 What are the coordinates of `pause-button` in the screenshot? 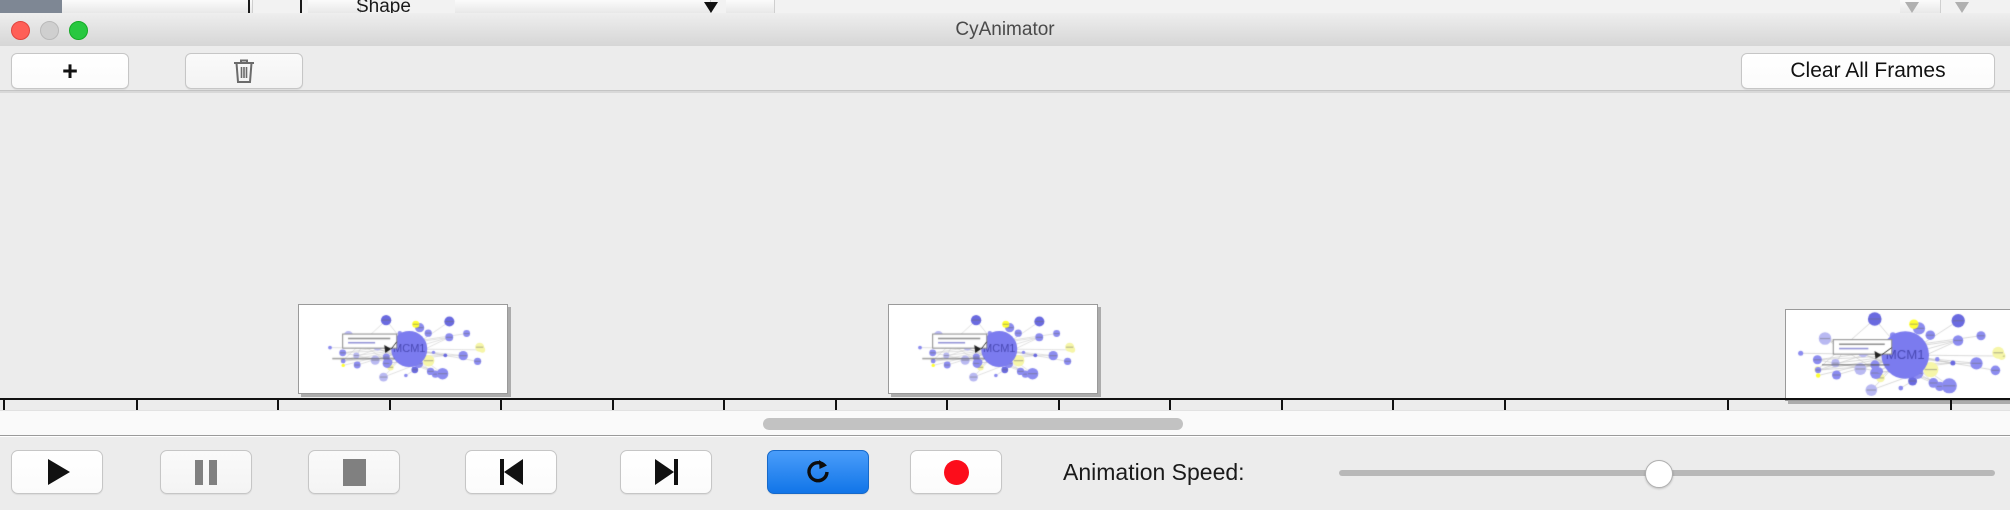 It's located at (206, 472).